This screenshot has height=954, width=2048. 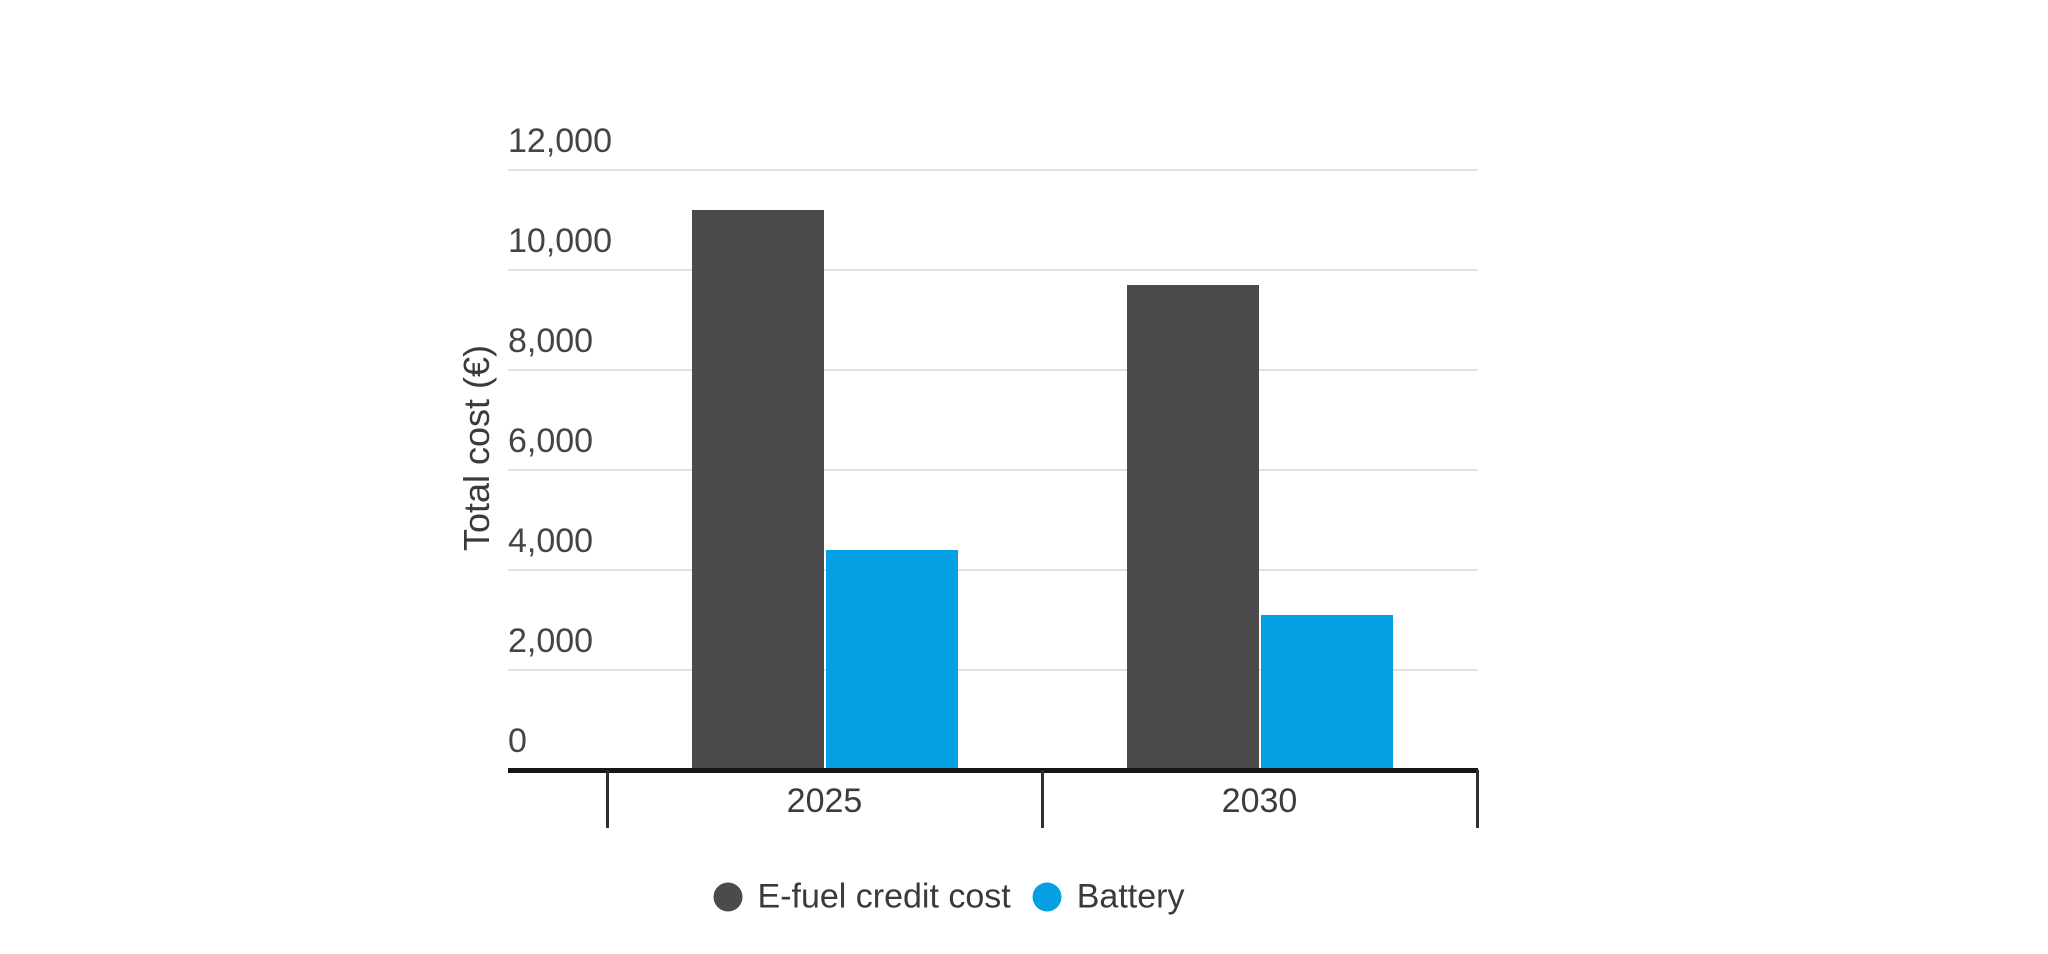 I want to click on y-tick-label: 0, so click(x=517, y=741).